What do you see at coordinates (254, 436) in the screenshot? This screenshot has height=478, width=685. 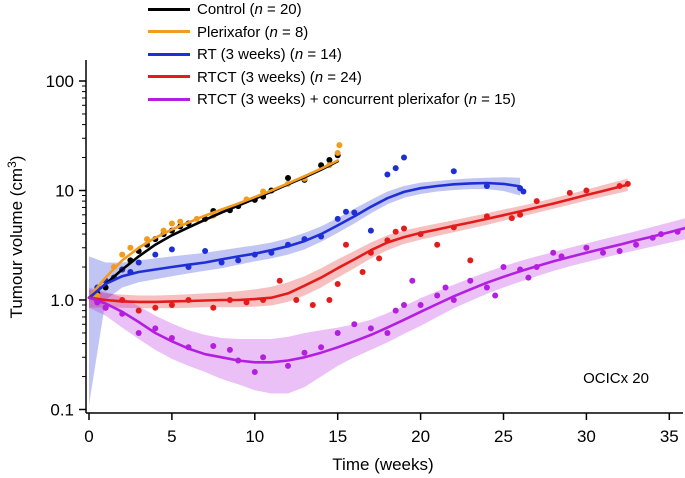 I see `x-tick-label: 10` at bounding box center [254, 436].